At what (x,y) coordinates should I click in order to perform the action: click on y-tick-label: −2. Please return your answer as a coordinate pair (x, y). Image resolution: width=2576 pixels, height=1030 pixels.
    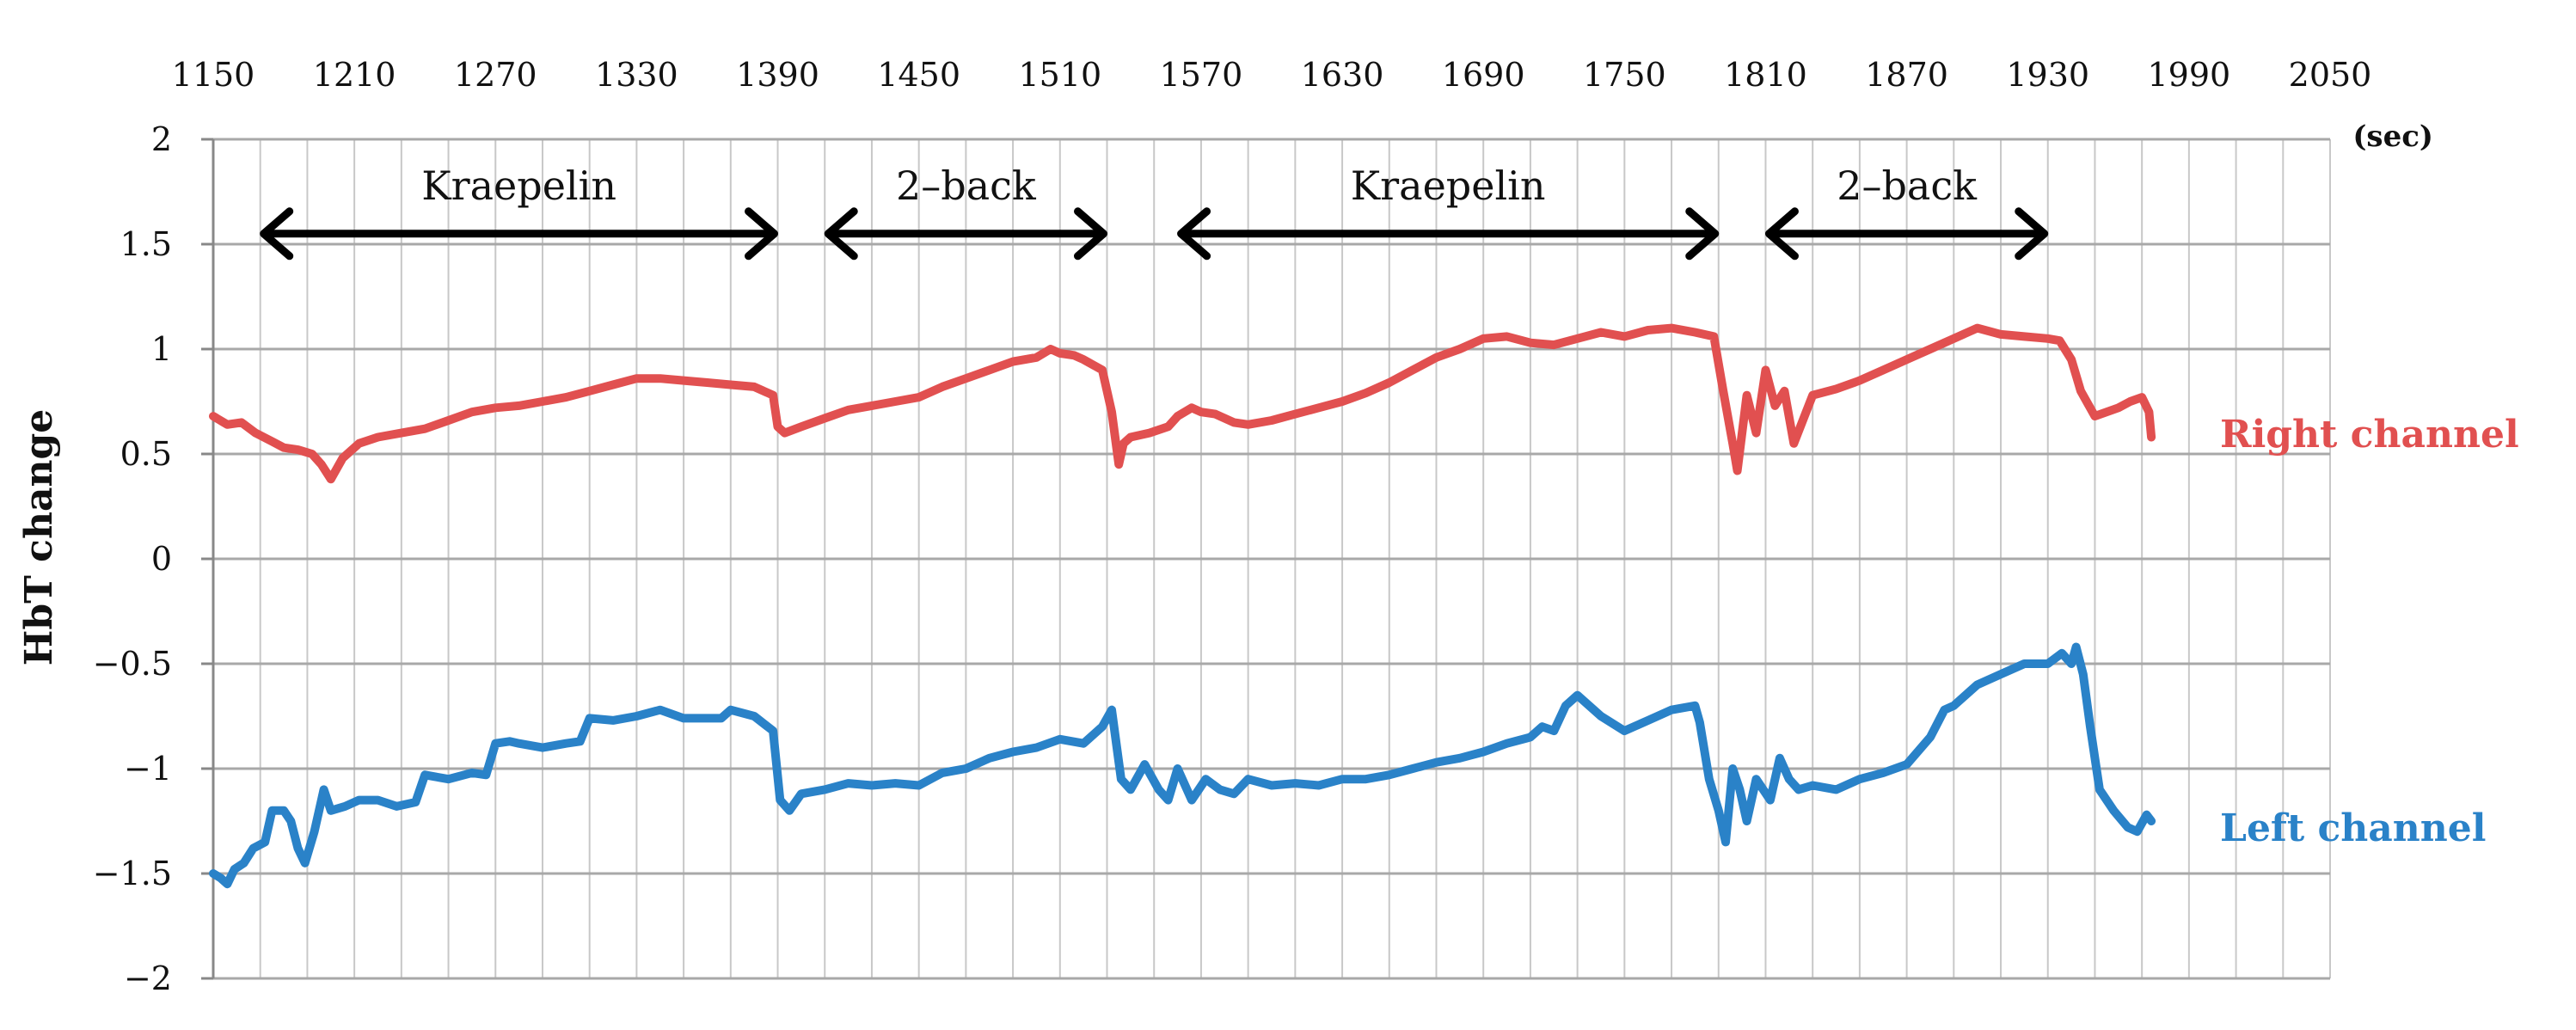
    Looking at the image, I should click on (148, 978).